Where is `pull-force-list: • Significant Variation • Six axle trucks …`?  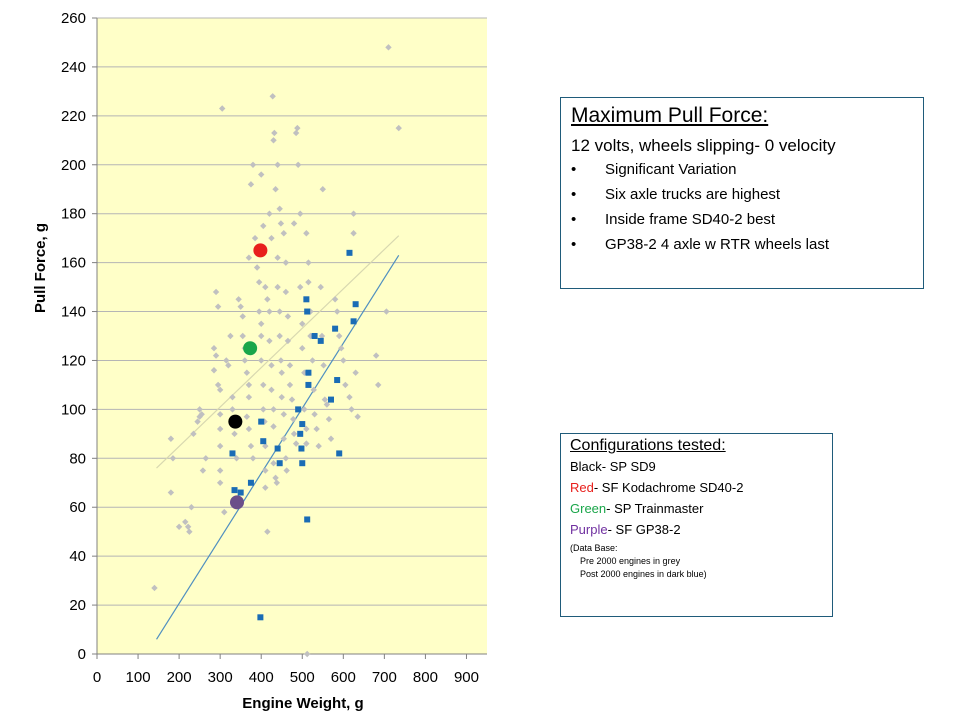 pull-force-list: • Significant Variation • Six axle trucks … is located at coordinates (742, 207).